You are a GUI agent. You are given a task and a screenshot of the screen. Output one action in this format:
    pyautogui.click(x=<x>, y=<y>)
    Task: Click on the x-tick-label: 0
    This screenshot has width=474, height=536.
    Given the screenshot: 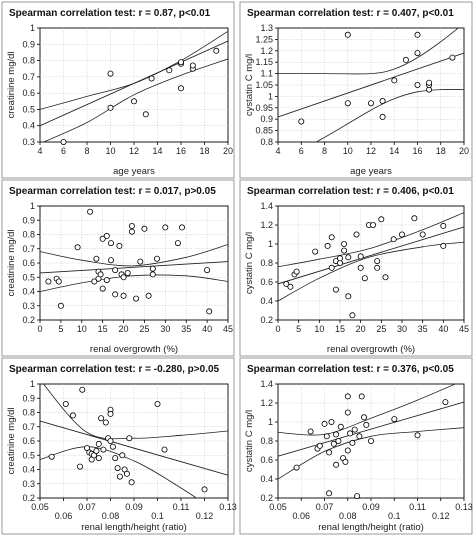 What is the action you would take?
    pyautogui.click(x=39, y=329)
    